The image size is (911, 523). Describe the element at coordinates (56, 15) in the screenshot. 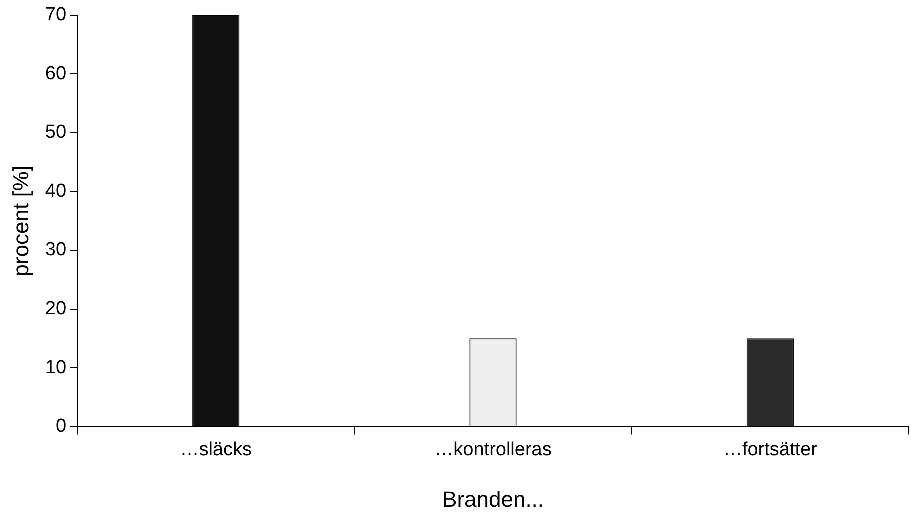

I see `y-tick-label: 70` at that location.